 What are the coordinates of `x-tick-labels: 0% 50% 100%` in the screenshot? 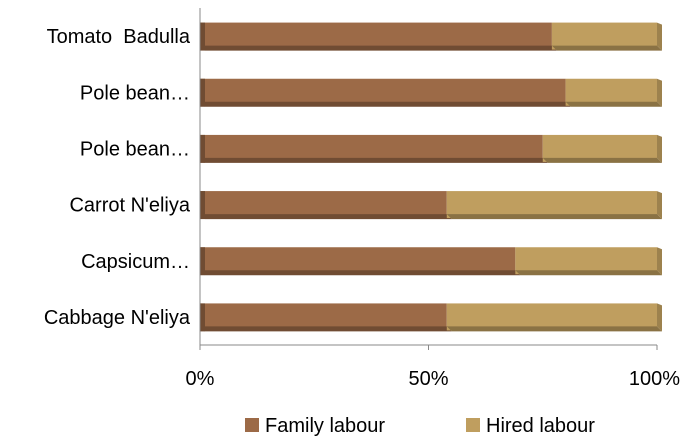 It's located at (433, 379).